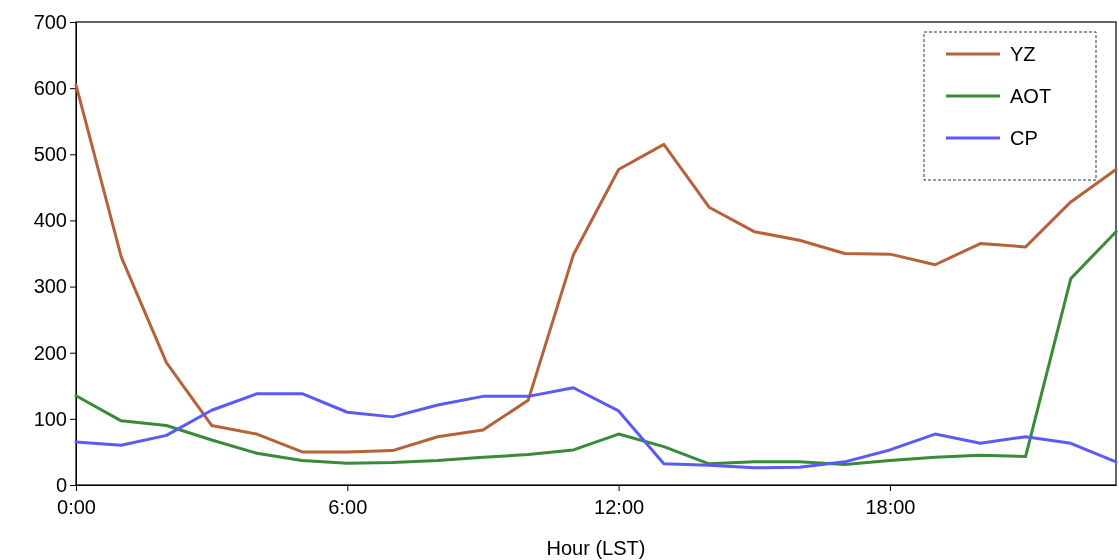 The height and width of the screenshot is (560, 1119). What do you see at coordinates (50, 220) in the screenshot?
I see `y-tick-label: 400` at bounding box center [50, 220].